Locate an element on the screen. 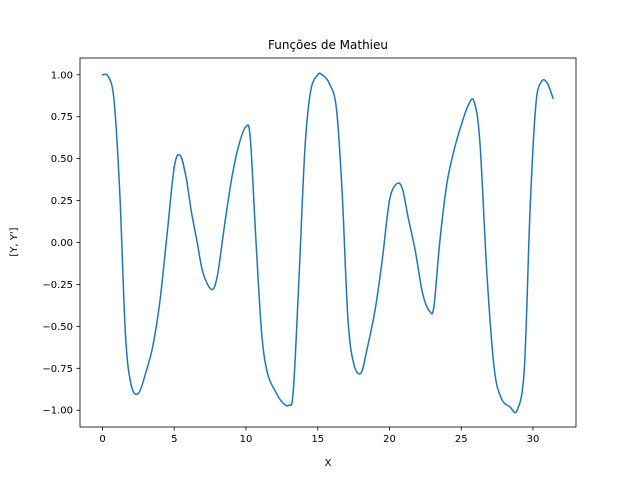  chart-title: Funções de Mathieu is located at coordinates (328, 45).